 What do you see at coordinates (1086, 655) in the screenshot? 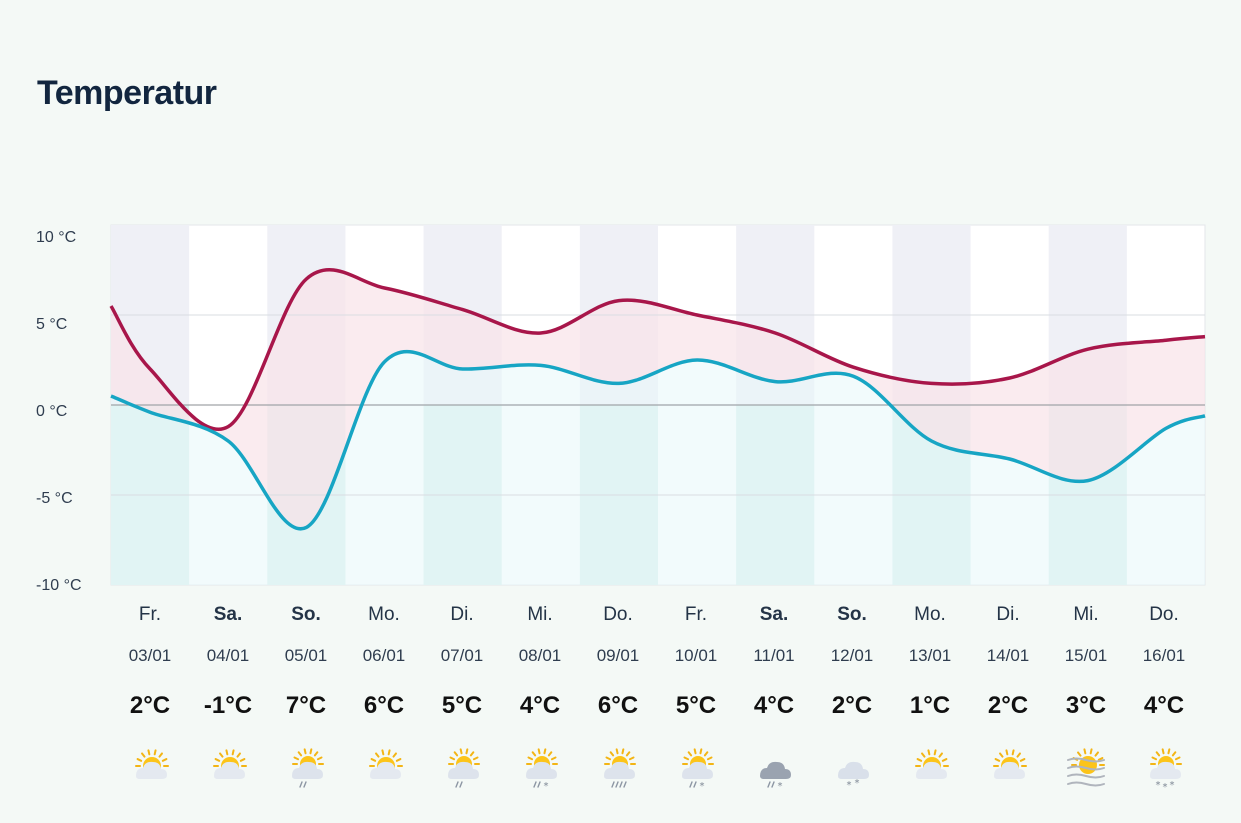
I see `day-date: 15/01` at bounding box center [1086, 655].